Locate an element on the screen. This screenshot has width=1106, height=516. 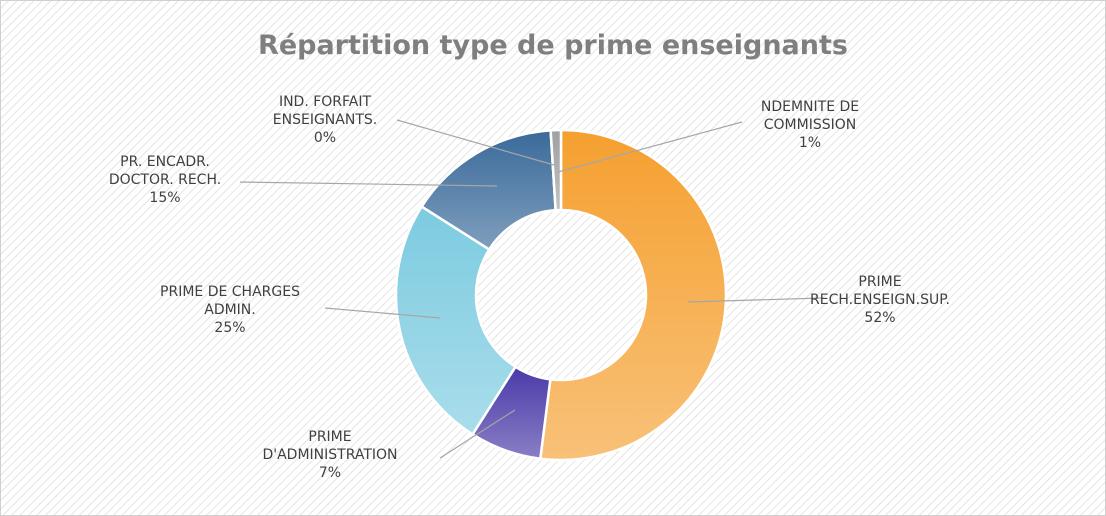
data-label: PRIME RECH.ENSEIGN.SUP. 52% is located at coordinates (880, 300).